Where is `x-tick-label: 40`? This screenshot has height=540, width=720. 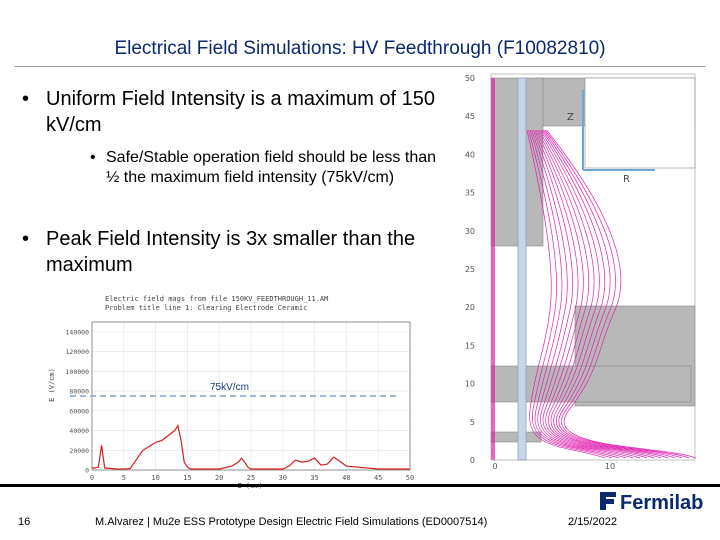
x-tick-label: 40 is located at coordinates (346, 478).